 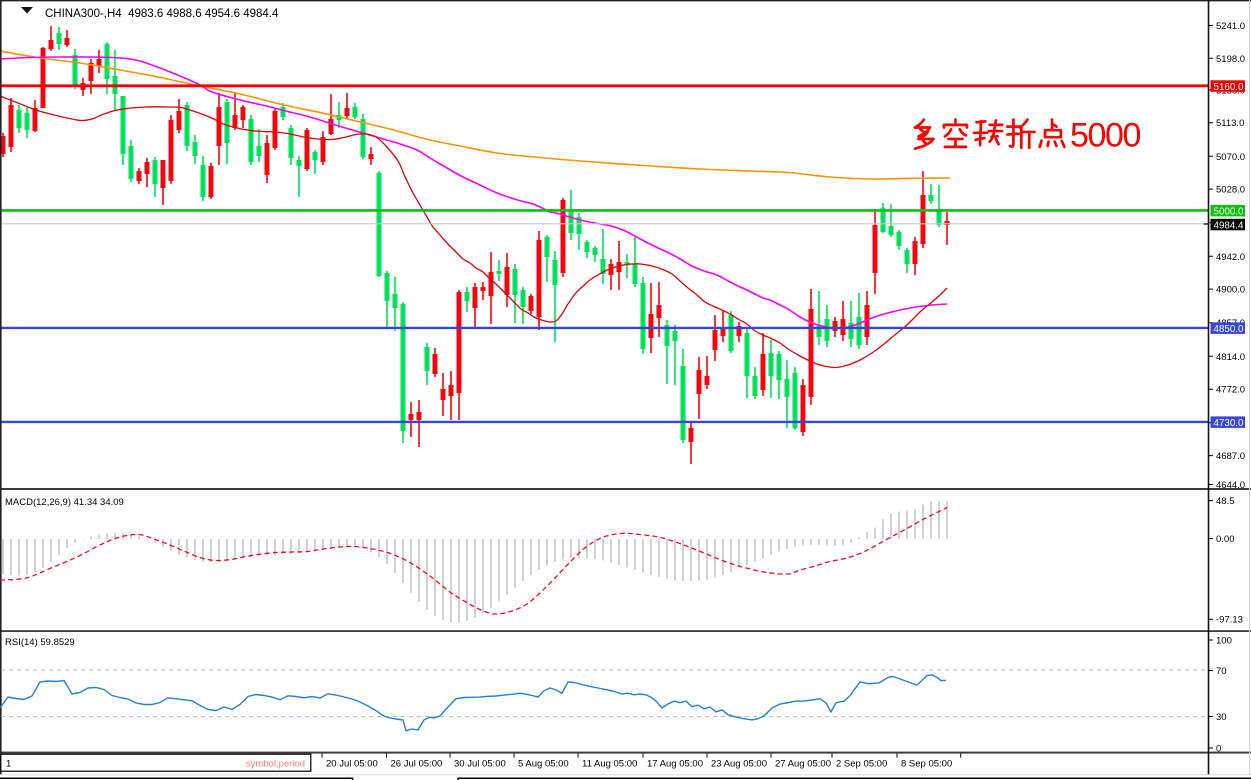 What do you see at coordinates (1230, 123) in the screenshot?
I see `svg-text: 5113.0` at bounding box center [1230, 123].